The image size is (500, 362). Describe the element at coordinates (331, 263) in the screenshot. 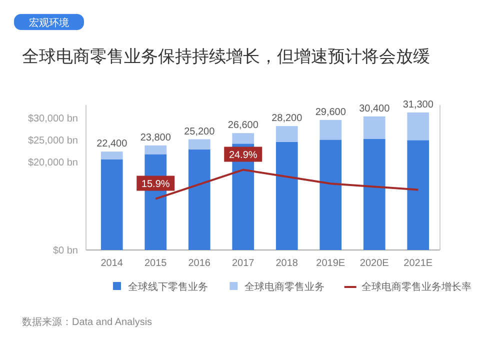

I see `x-tick-label: 2019E` at that location.